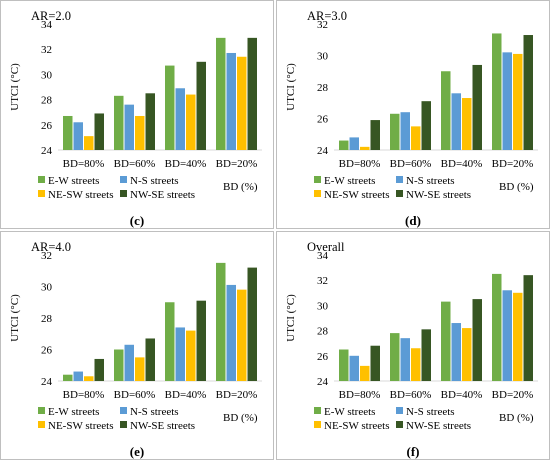  I want to click on panel-label: (f), so click(413, 451).